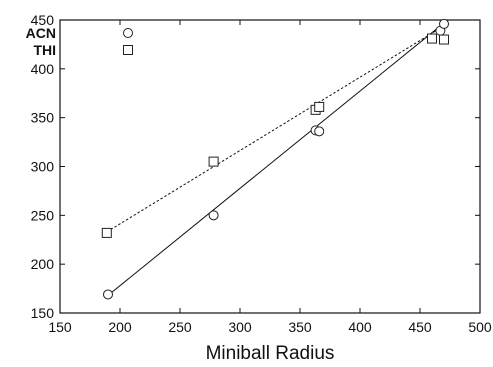  What do you see at coordinates (79, 41) in the screenshot?
I see `legend: ACN THI` at bounding box center [79, 41].